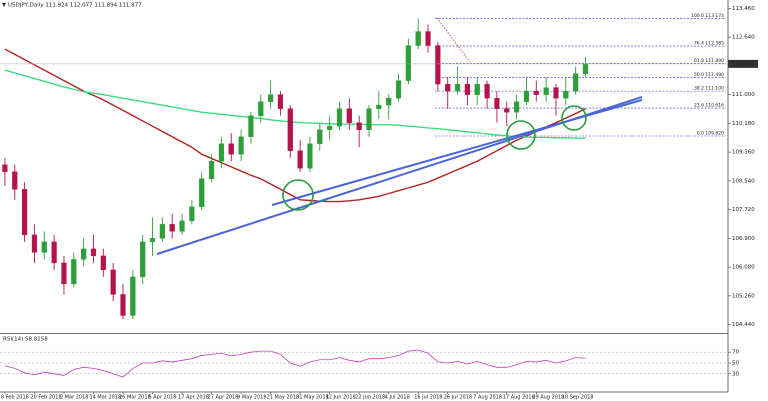 This screenshot has width=768, height=401. Describe the element at coordinates (341, 398) in the screenshot. I see `x-tick-label: 12 Jun 2018` at that location.